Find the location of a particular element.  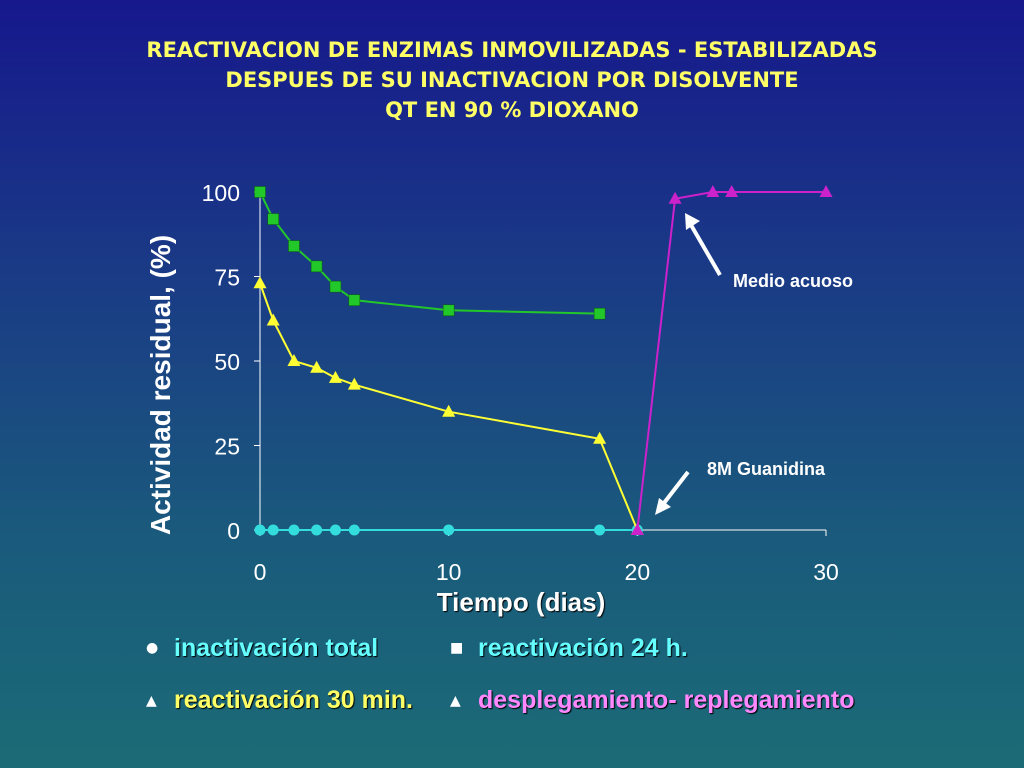

y-tick-label: 50 is located at coordinates (227, 362).